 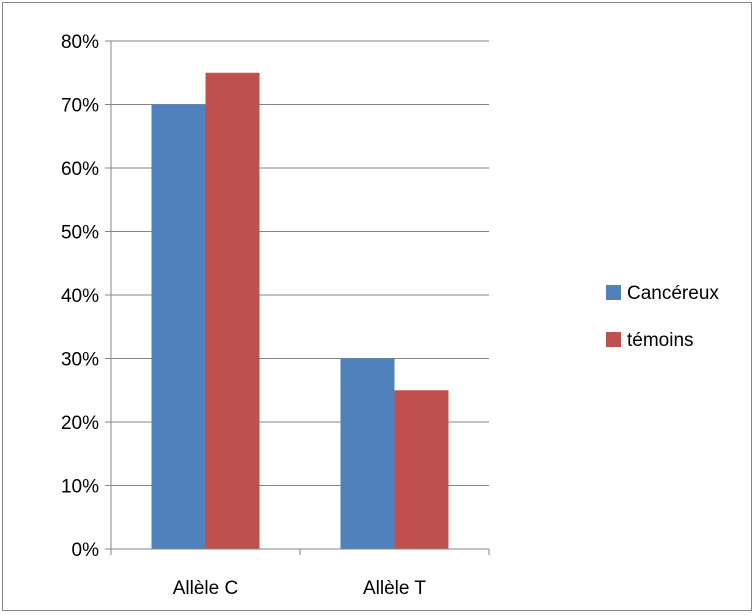 I want to click on y-tick-label: 10%, so click(x=80, y=487).